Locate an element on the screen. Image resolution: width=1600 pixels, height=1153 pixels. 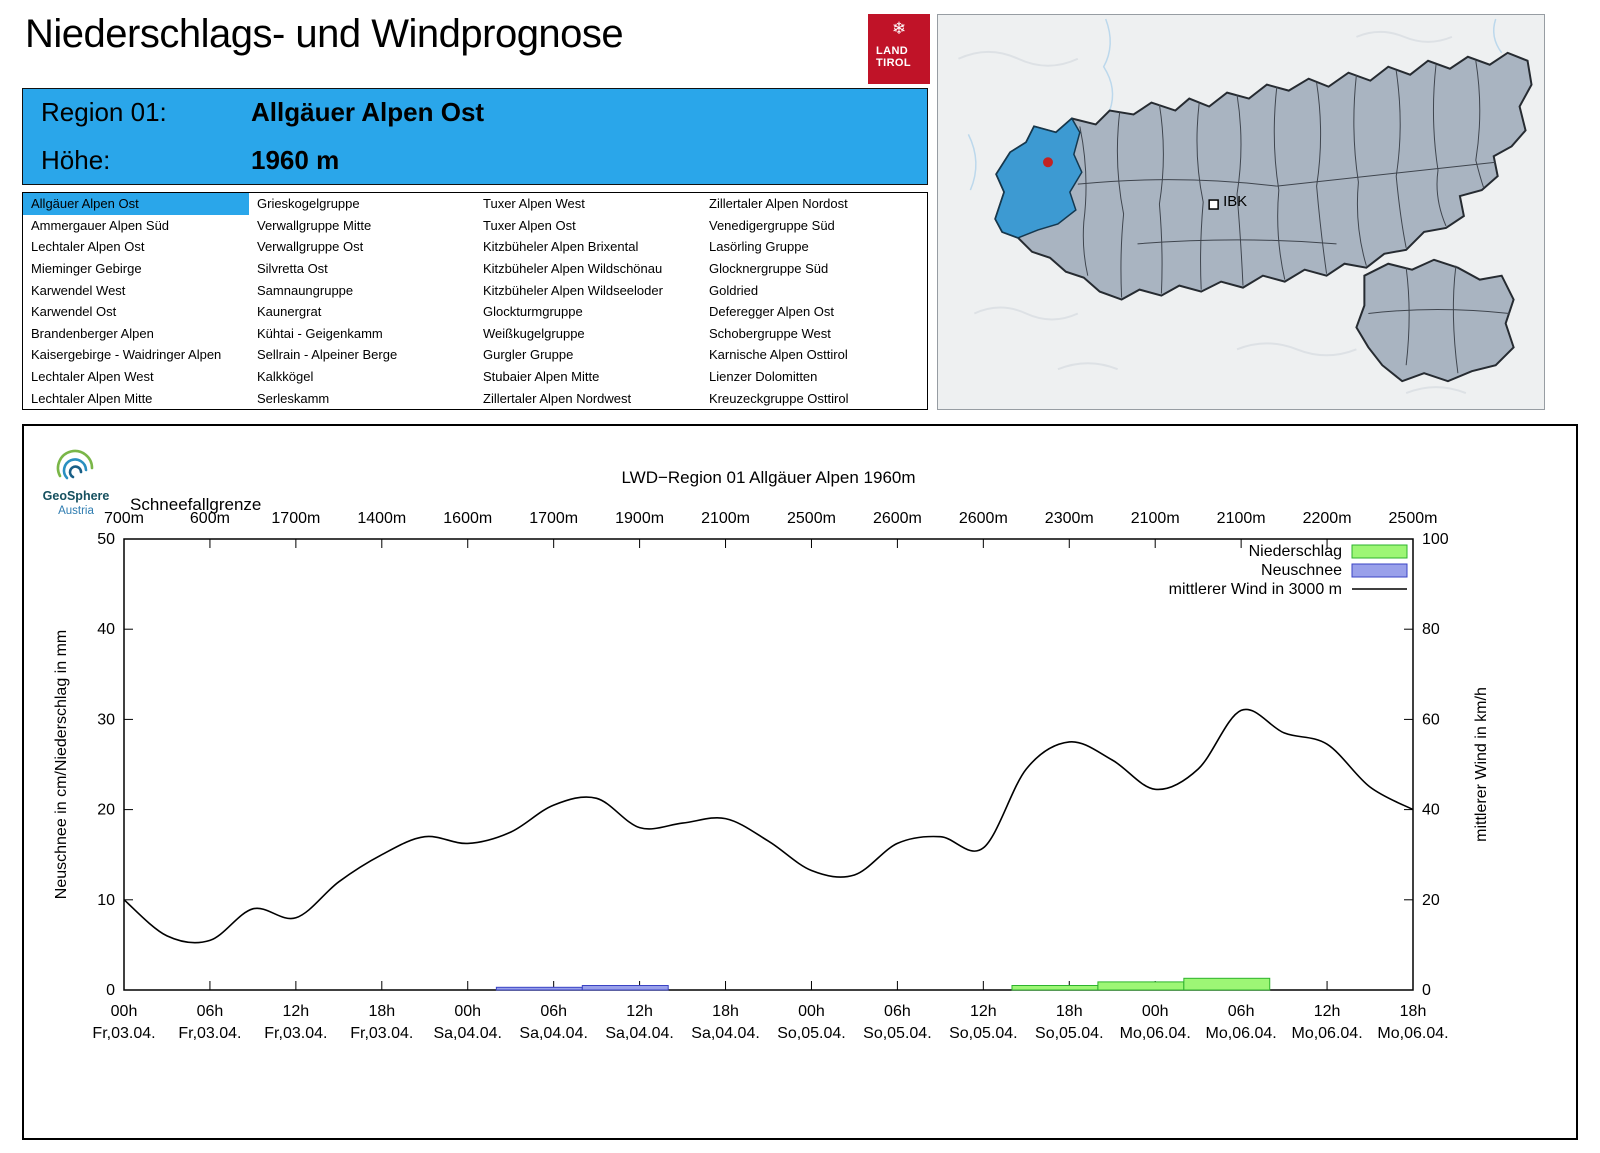
region-item: Kühtai - Geigenkamm is located at coordinates (320, 333).